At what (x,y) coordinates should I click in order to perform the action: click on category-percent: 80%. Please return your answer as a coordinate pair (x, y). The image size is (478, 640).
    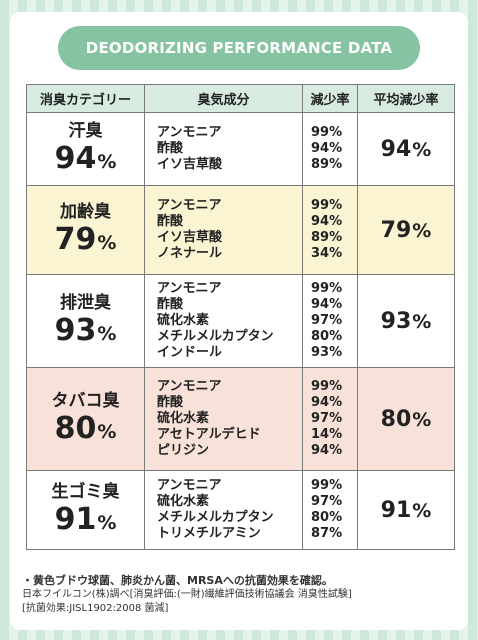
    Looking at the image, I should click on (85, 429).